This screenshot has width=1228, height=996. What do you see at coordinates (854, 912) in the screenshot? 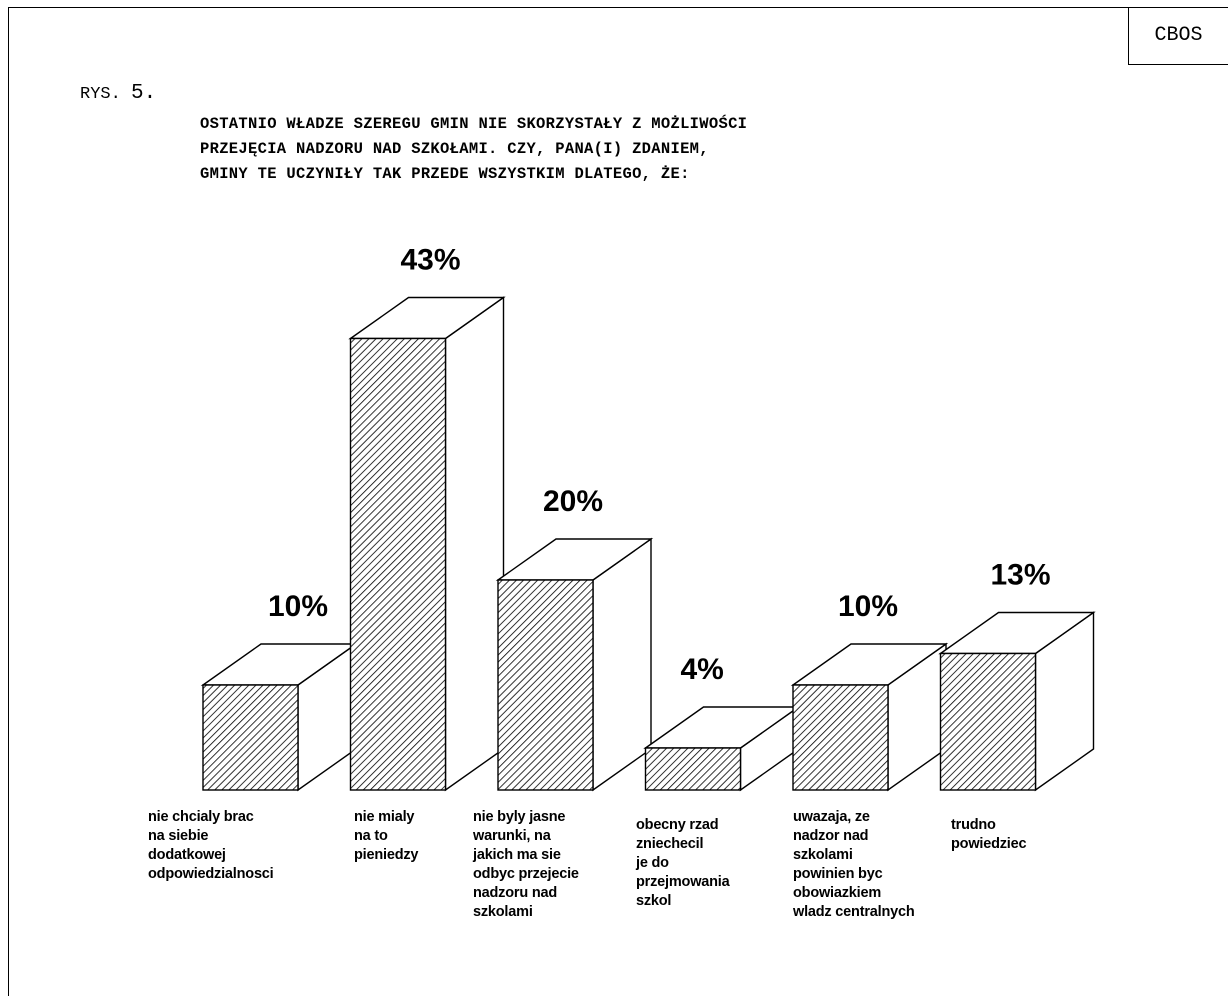
I see `category-label-line: wladz centralnych` at bounding box center [854, 912].